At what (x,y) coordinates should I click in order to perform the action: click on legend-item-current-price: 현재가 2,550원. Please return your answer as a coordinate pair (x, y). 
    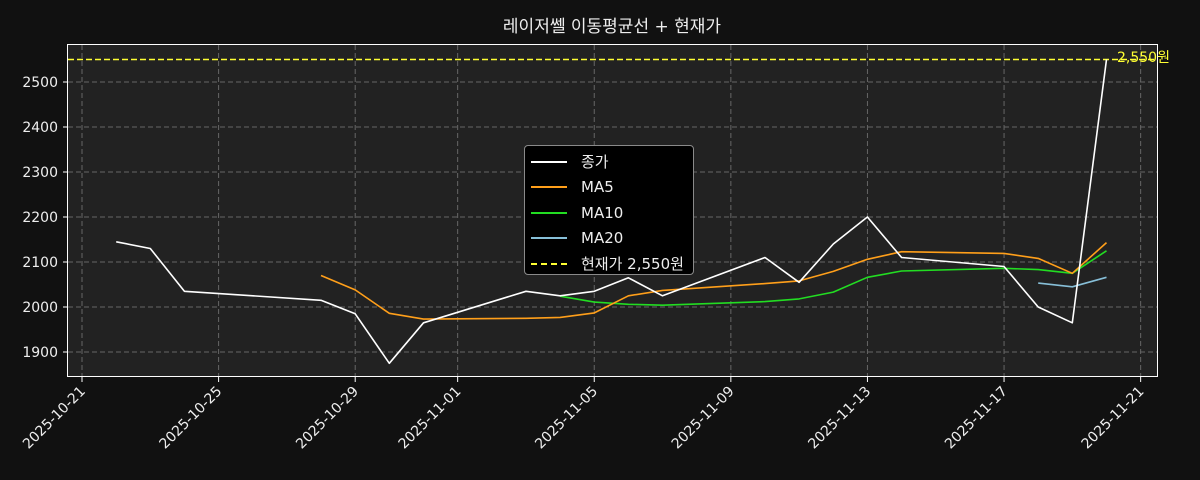
    Looking at the image, I should click on (612, 264).